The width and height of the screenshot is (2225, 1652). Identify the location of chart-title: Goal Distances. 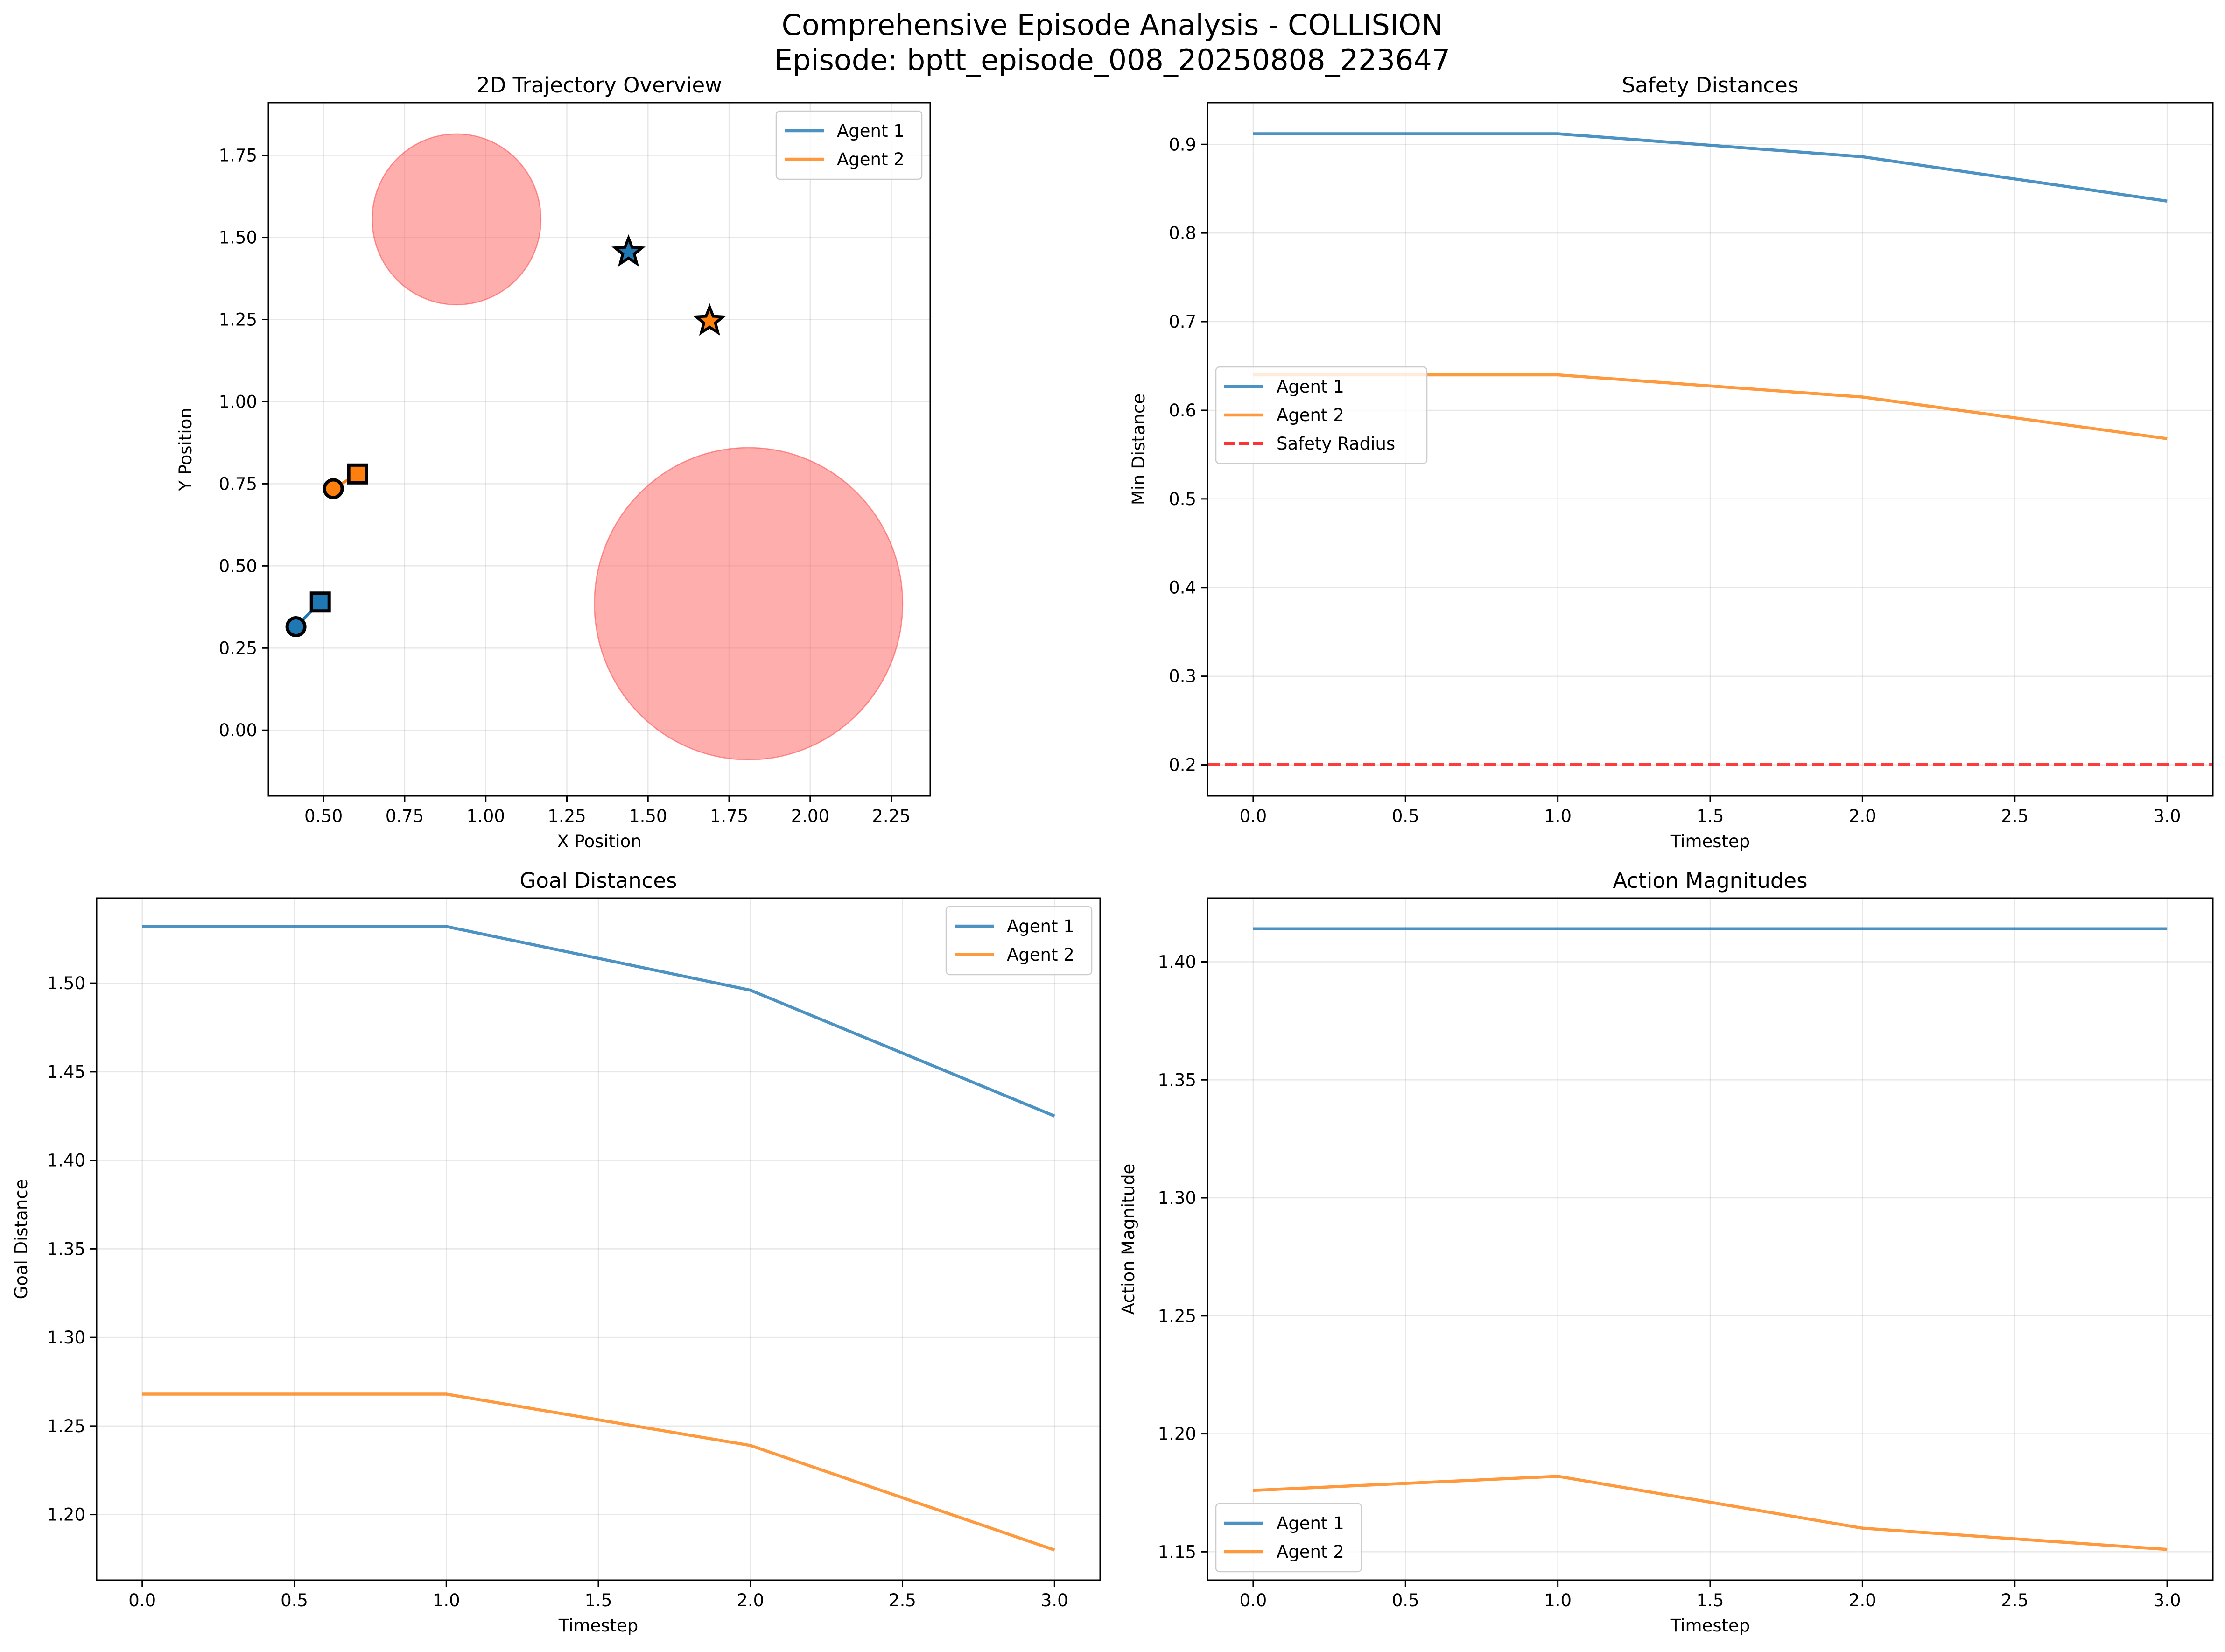
(599, 880).